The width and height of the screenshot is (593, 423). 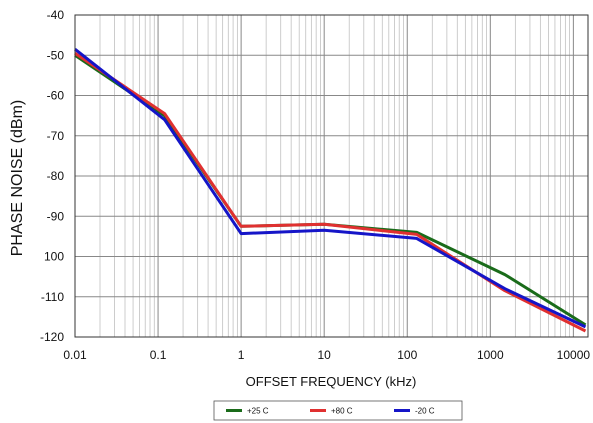 I want to click on x-tick-label: 1000, so click(x=490, y=355).